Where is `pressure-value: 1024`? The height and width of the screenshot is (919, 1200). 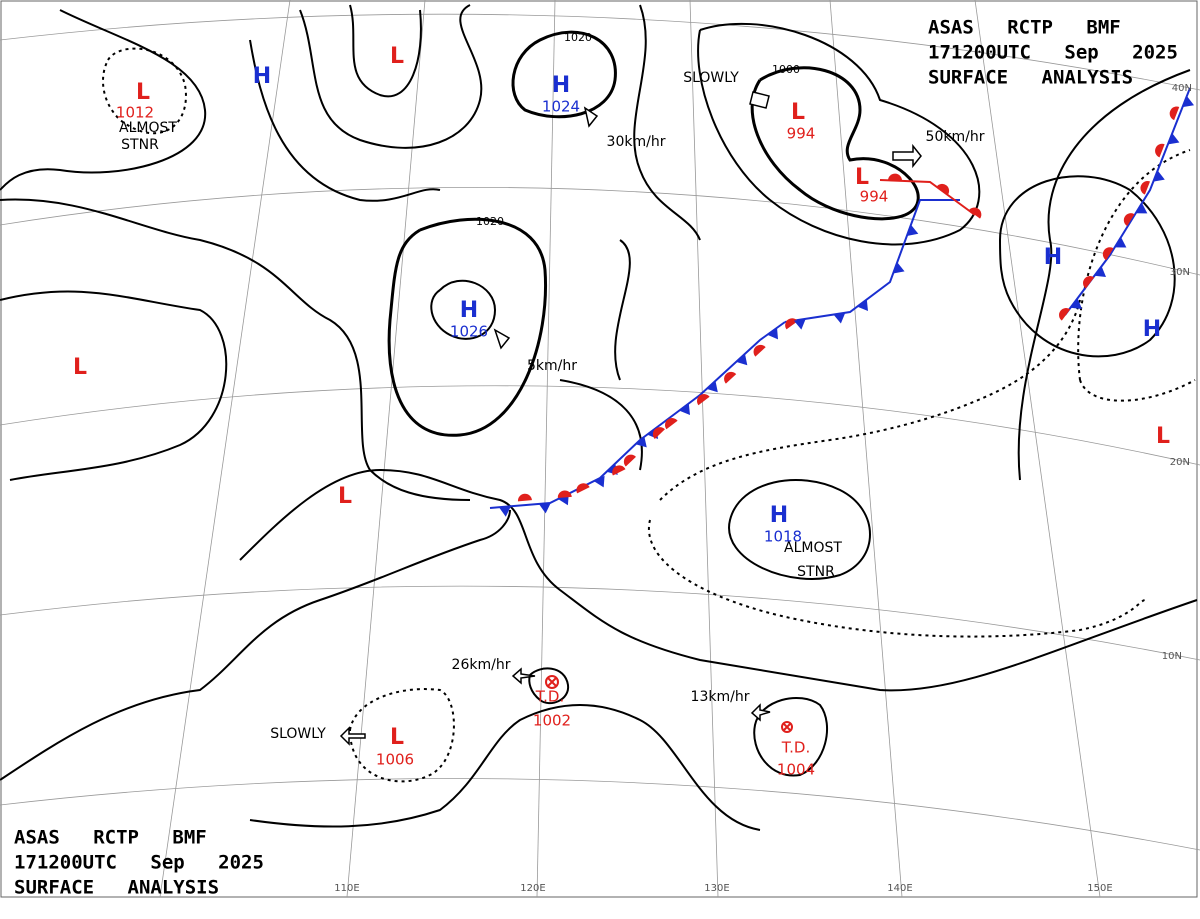
pressure-value: 1024 is located at coordinates (561, 107).